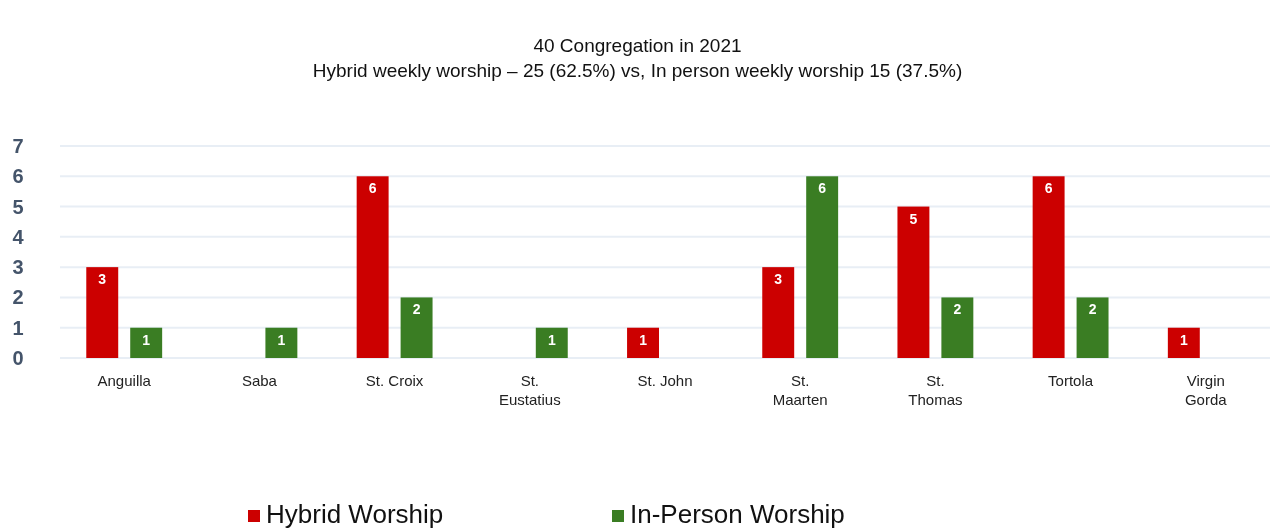 The image size is (1275, 531). I want to click on chart-subtitle: Hybrid weekly worship – 25 (62.5%) vs, In person weekly worship 15 (37.5%), so click(637, 70).